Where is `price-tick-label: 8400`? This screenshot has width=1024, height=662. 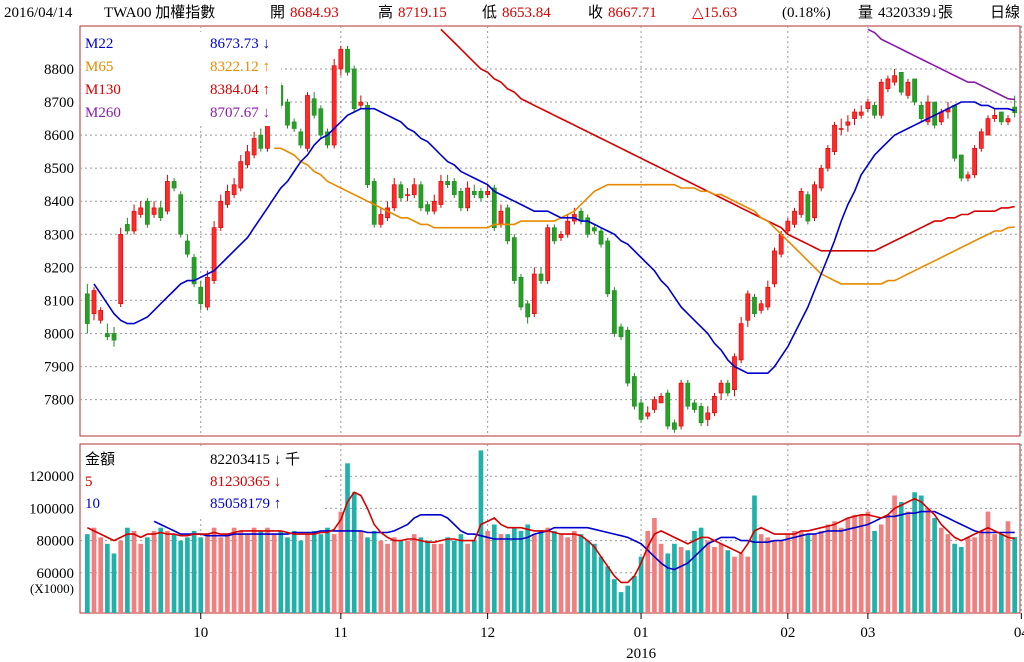
price-tick-label: 8400 is located at coordinates (59, 202).